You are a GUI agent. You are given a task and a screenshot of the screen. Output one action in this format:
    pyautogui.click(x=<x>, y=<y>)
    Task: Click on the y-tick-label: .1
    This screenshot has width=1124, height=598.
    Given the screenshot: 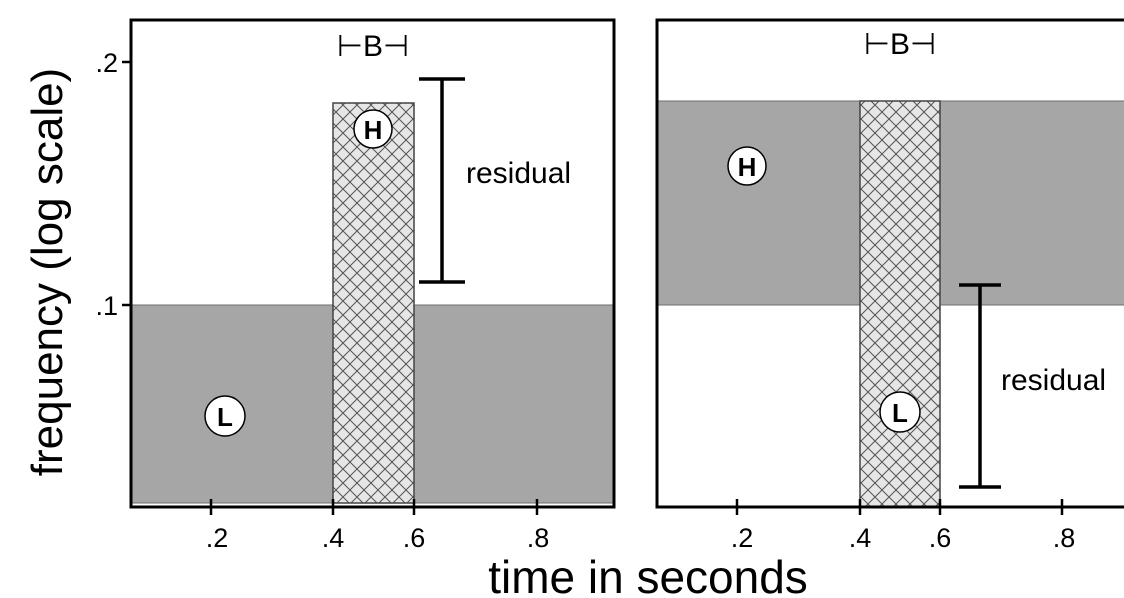 What is the action you would take?
    pyautogui.click(x=106, y=306)
    